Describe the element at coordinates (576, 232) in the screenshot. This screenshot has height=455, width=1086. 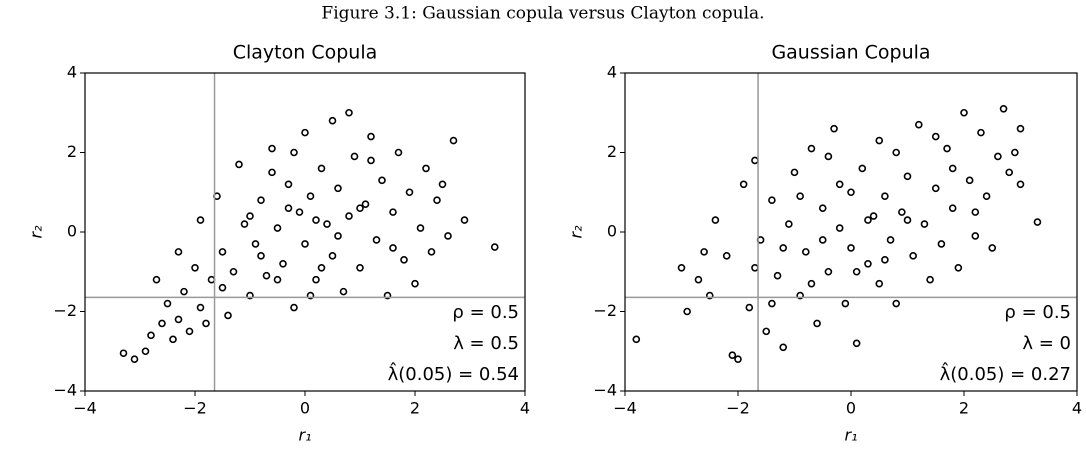
I see `y-axis-label: r₂` at that location.